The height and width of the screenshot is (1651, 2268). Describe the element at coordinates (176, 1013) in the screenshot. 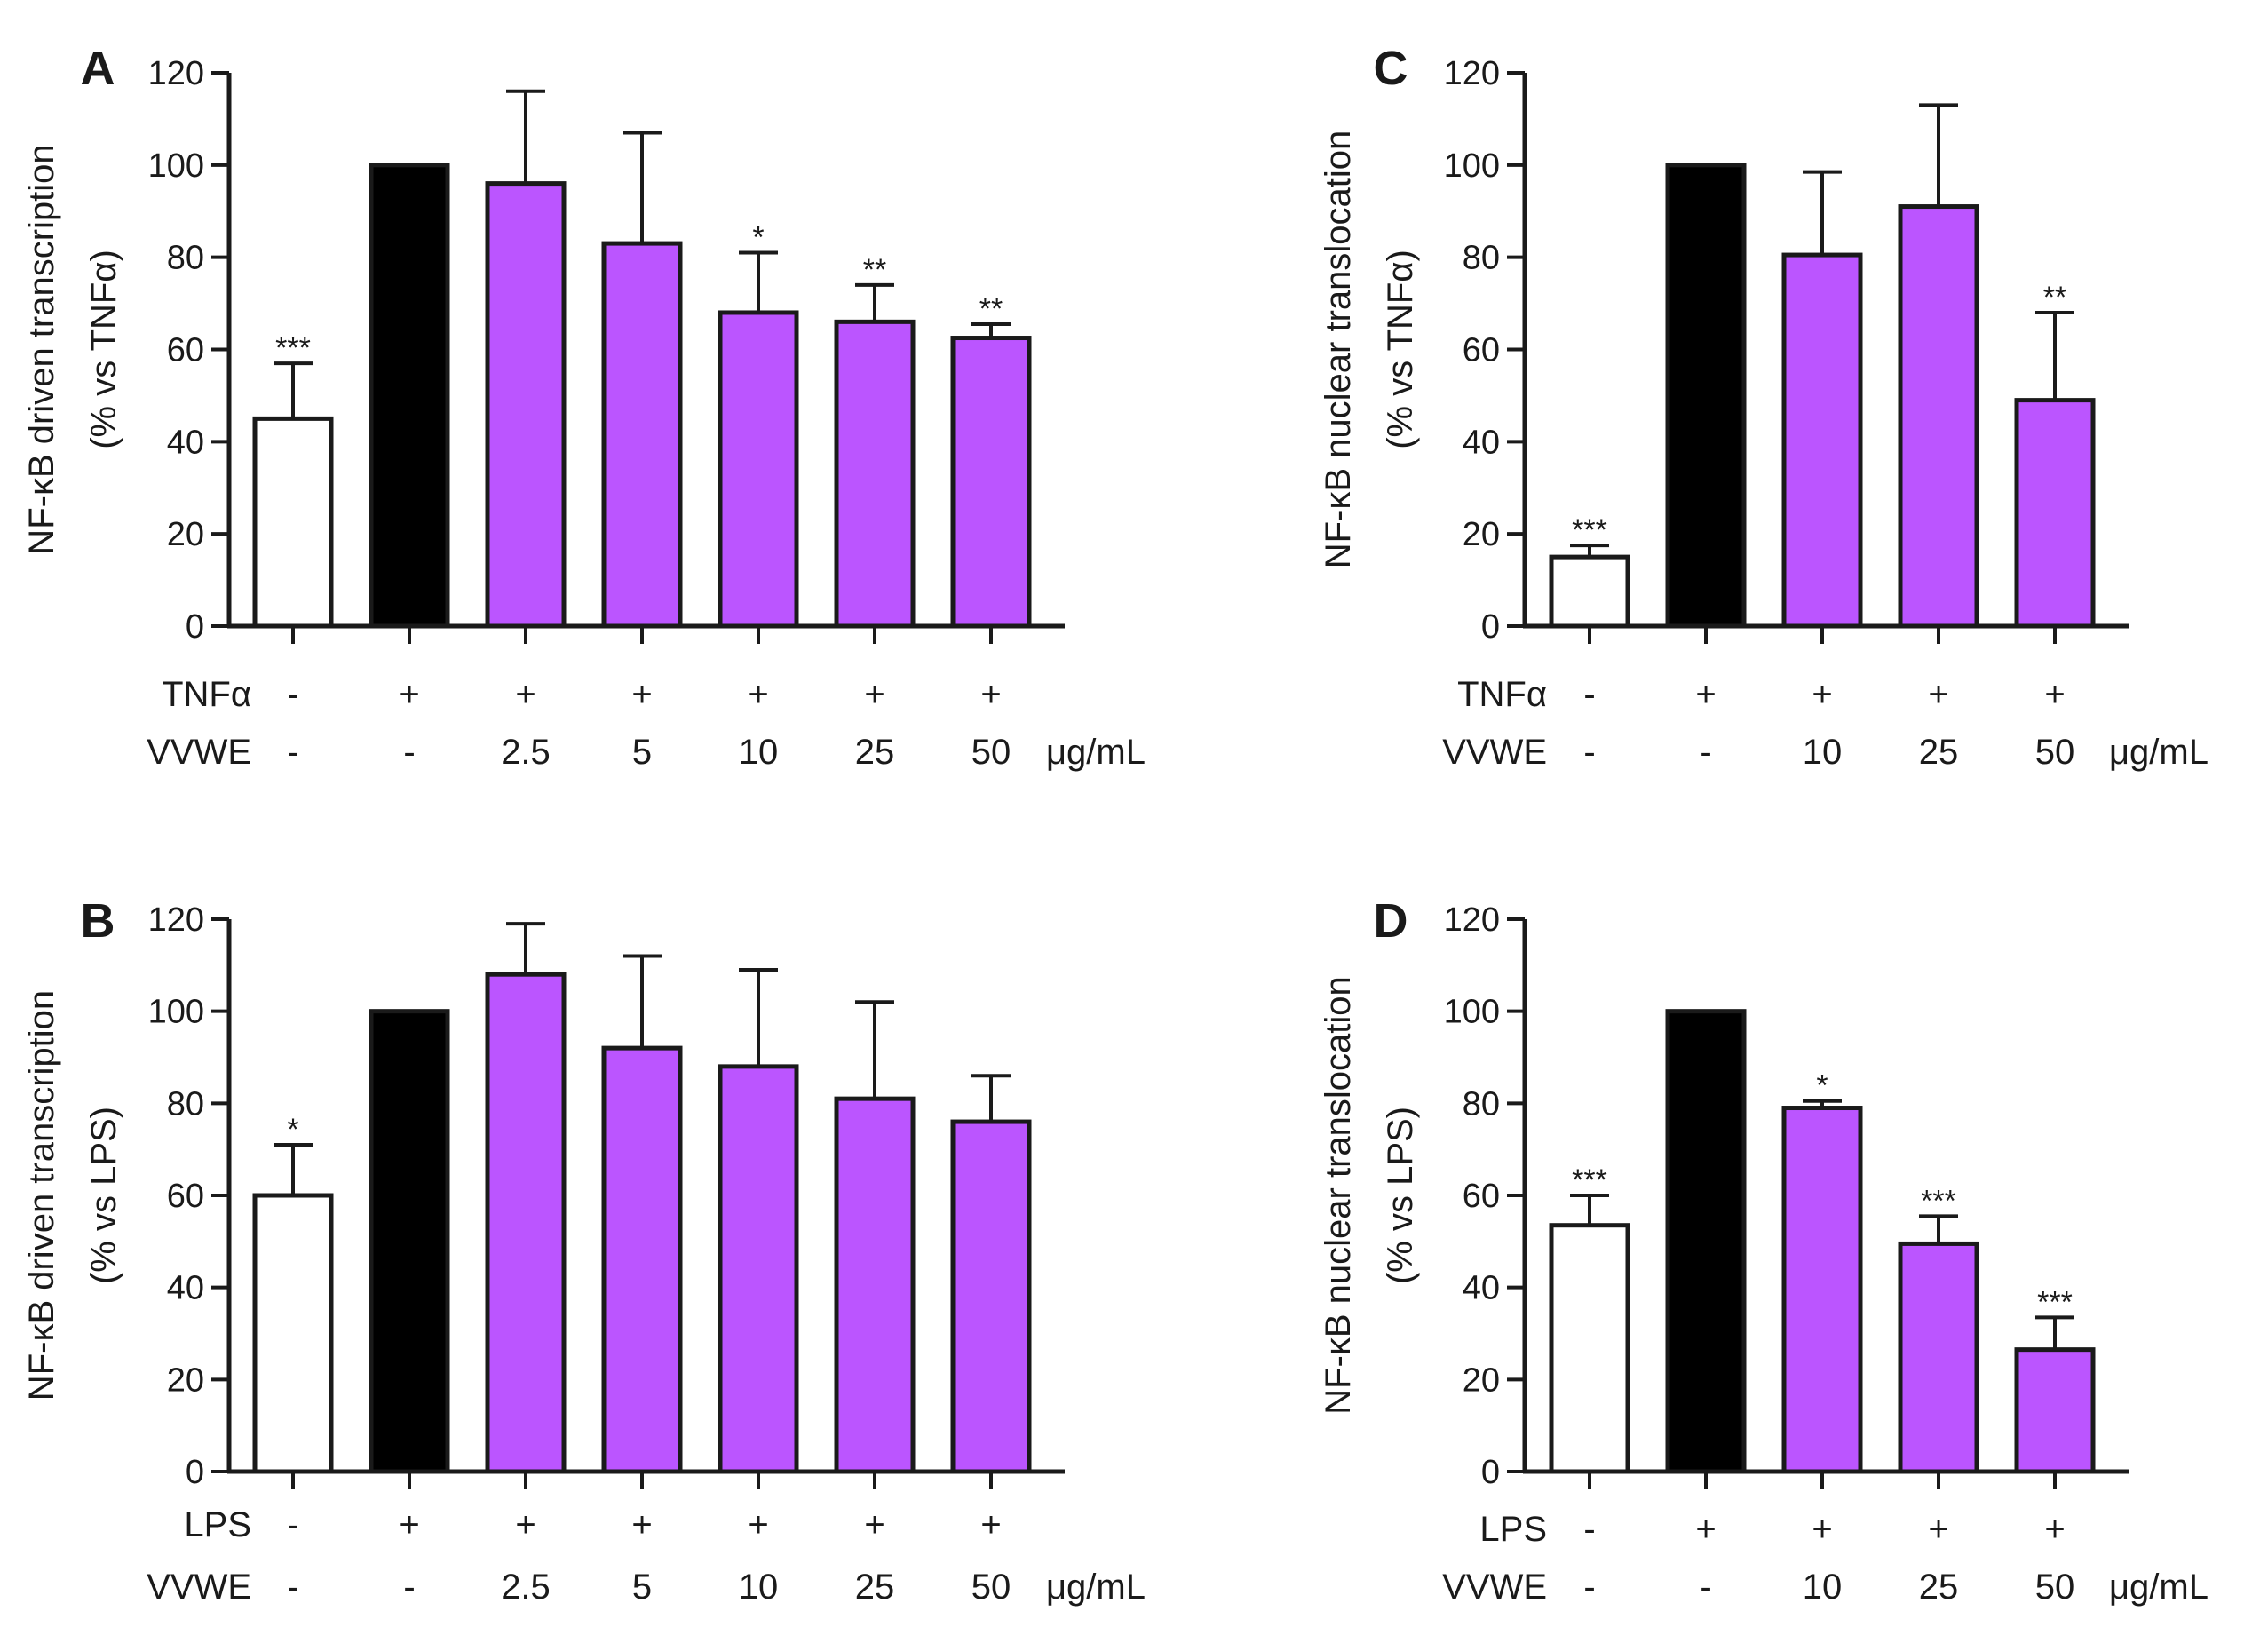

I see `panel-b-ytick-label: 100` at that location.